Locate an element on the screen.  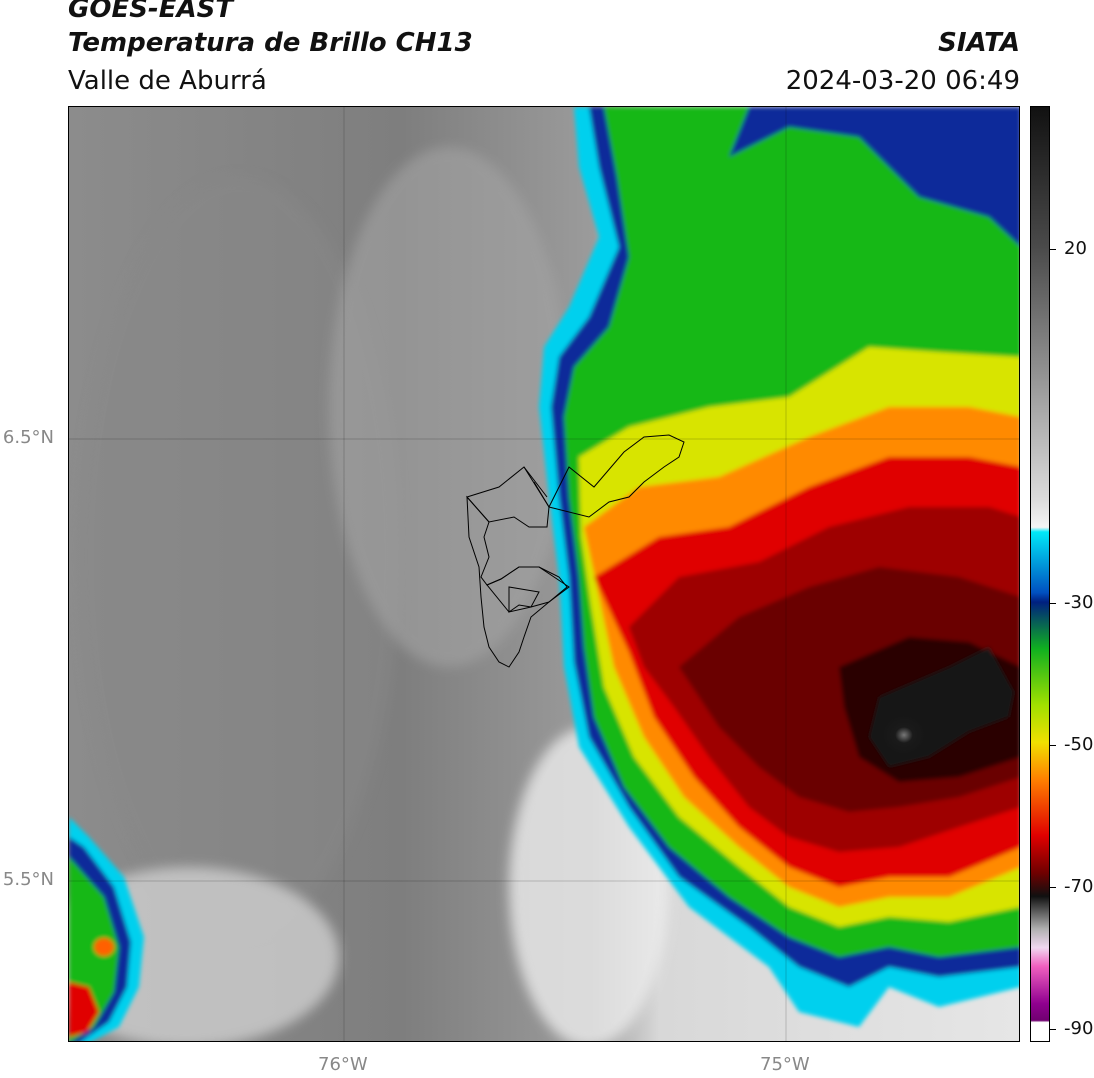
lat-label-5-5n: 5.5°N is located at coordinates (28, 879).